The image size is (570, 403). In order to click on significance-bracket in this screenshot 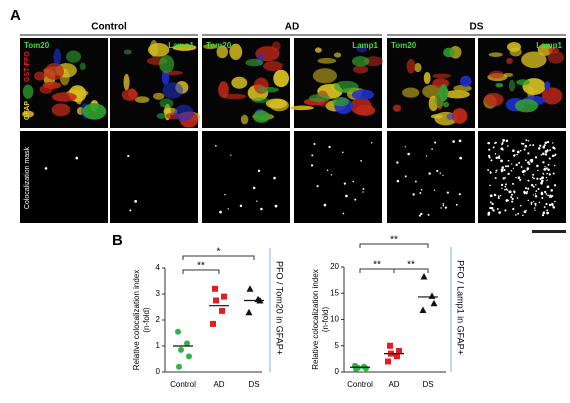, I will do `click(394, 245)`.